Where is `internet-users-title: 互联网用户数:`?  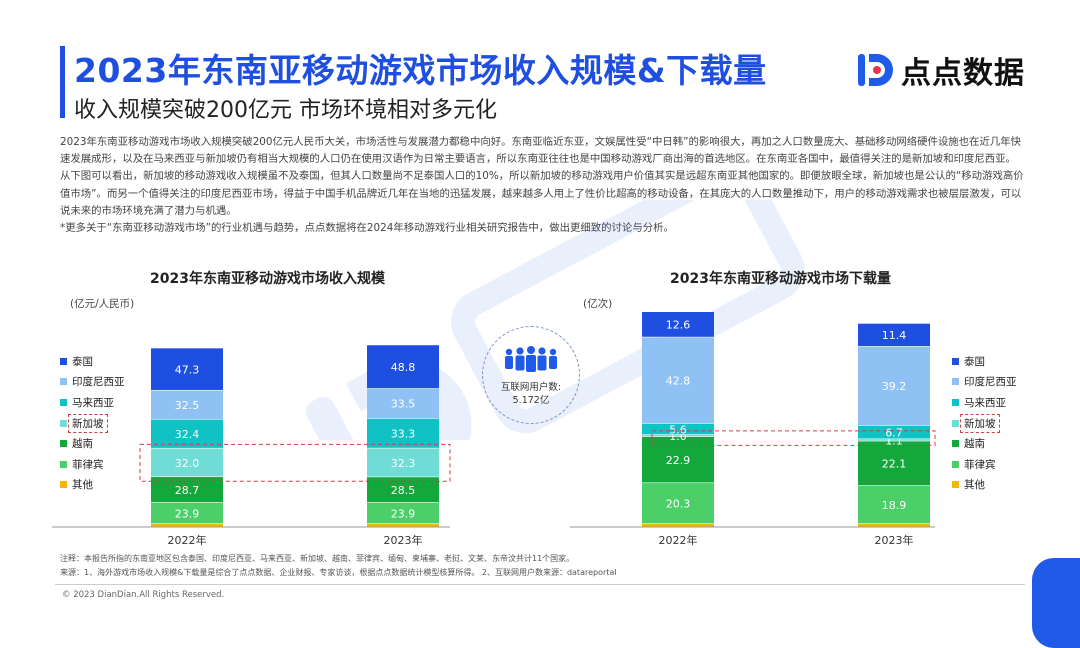
internet-users-title: 互联网用户数: is located at coordinates (531, 387).